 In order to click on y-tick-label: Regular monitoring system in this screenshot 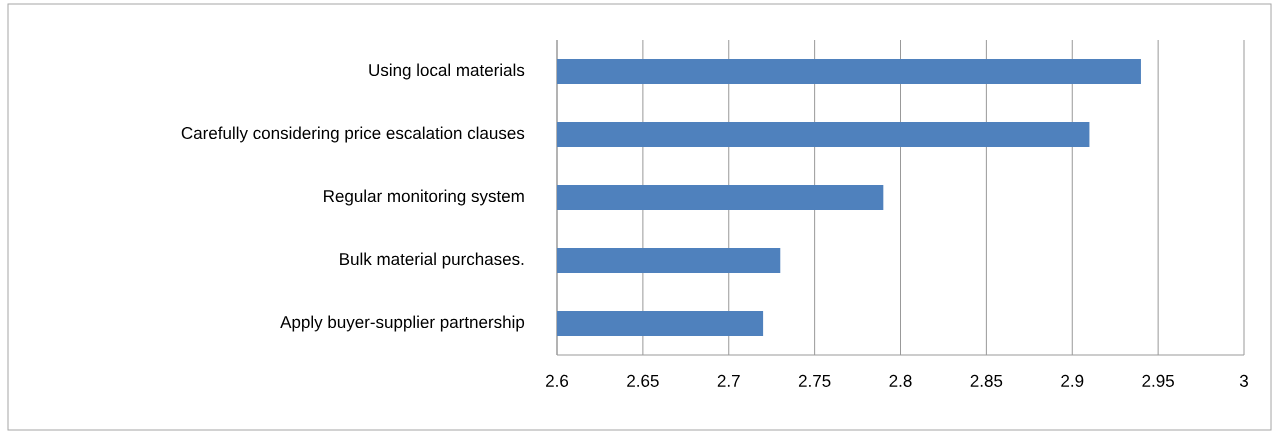, I will do `click(424, 197)`.